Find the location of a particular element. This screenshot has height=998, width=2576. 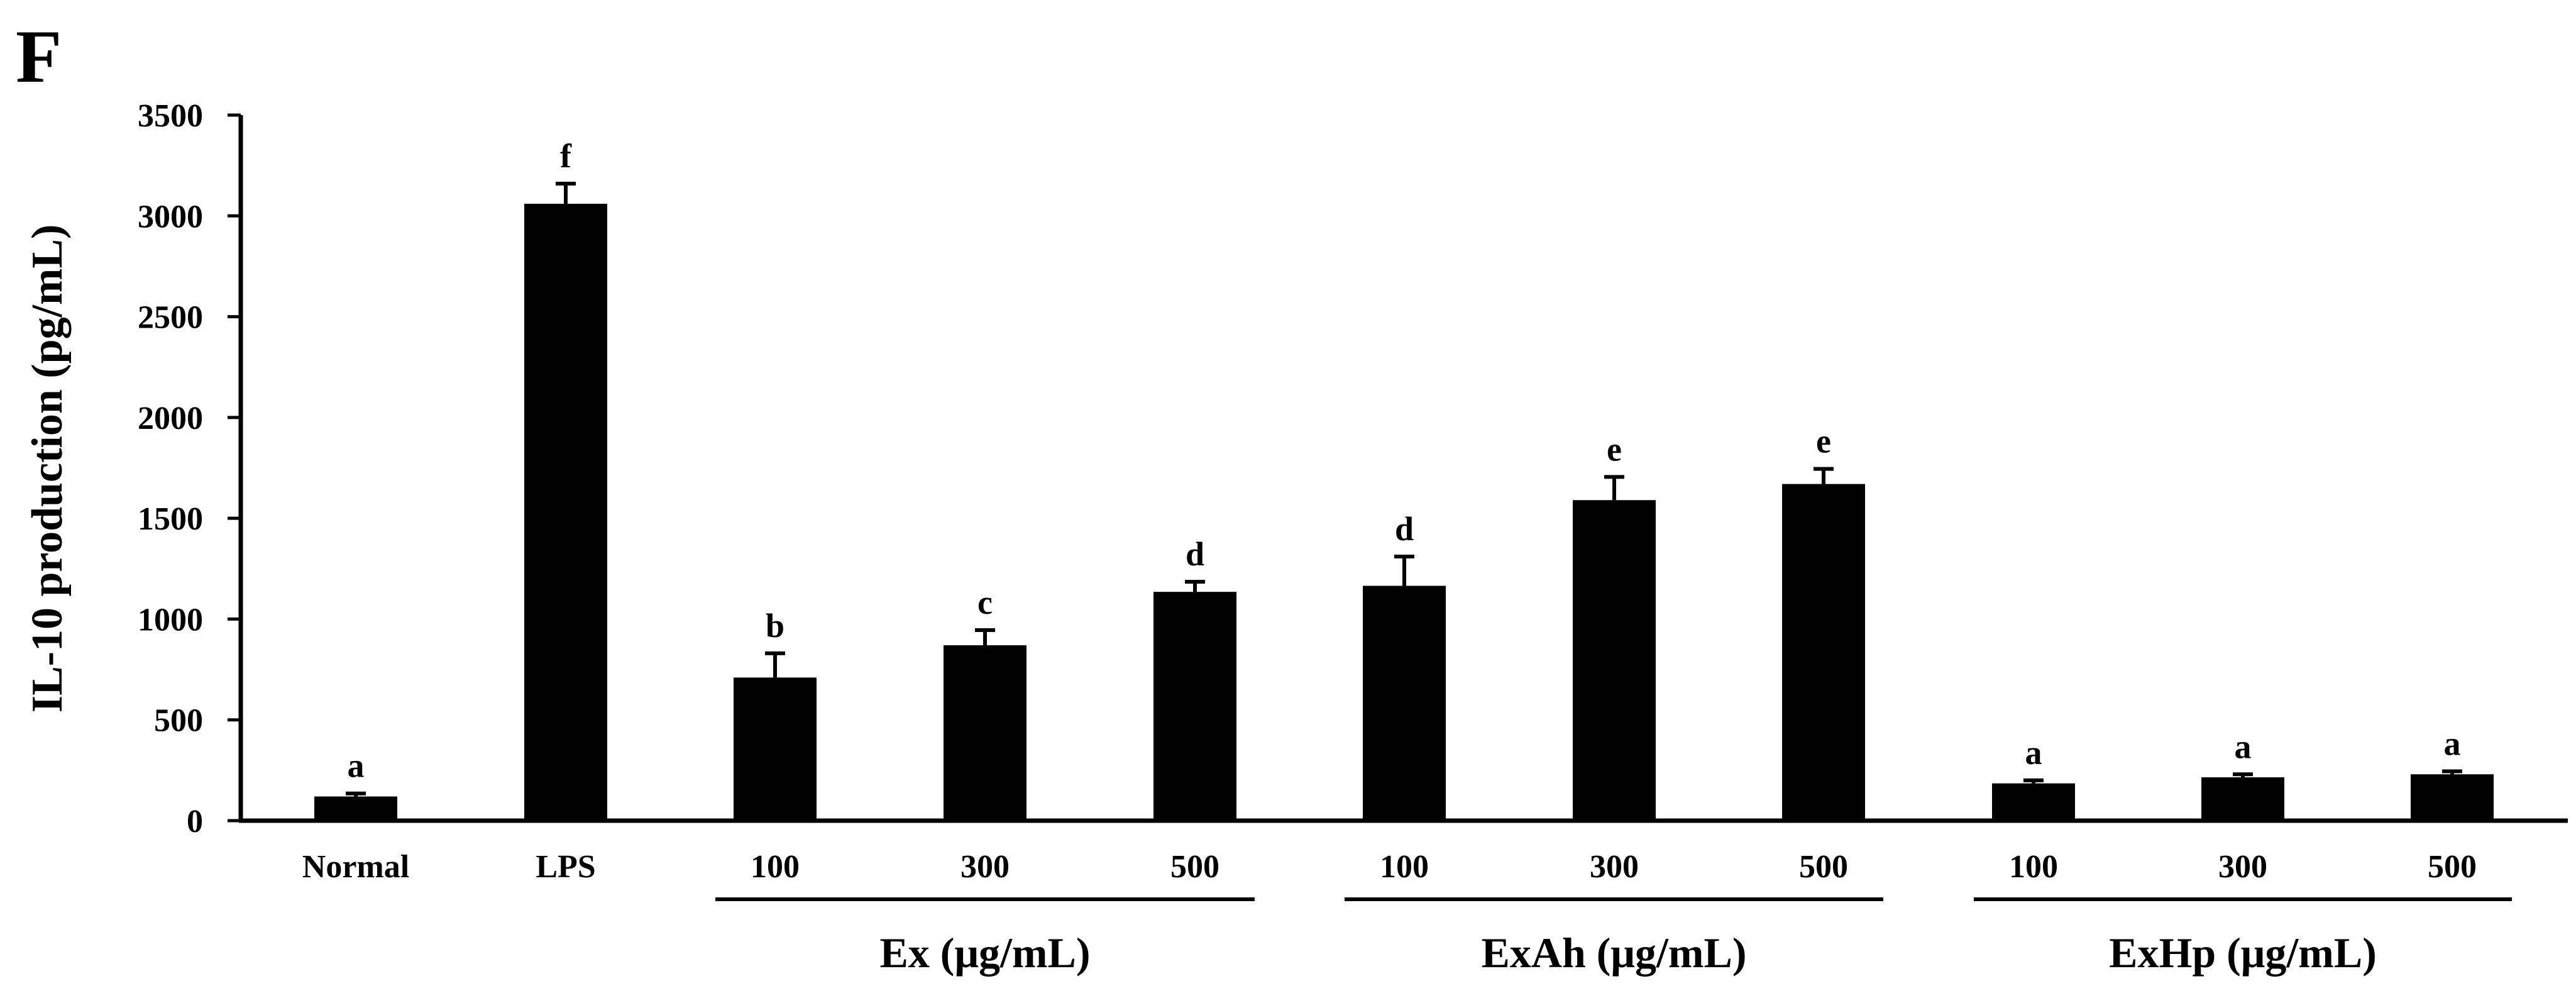

y-axis-title: IL-10 production (pg/mL) is located at coordinates (47, 469).